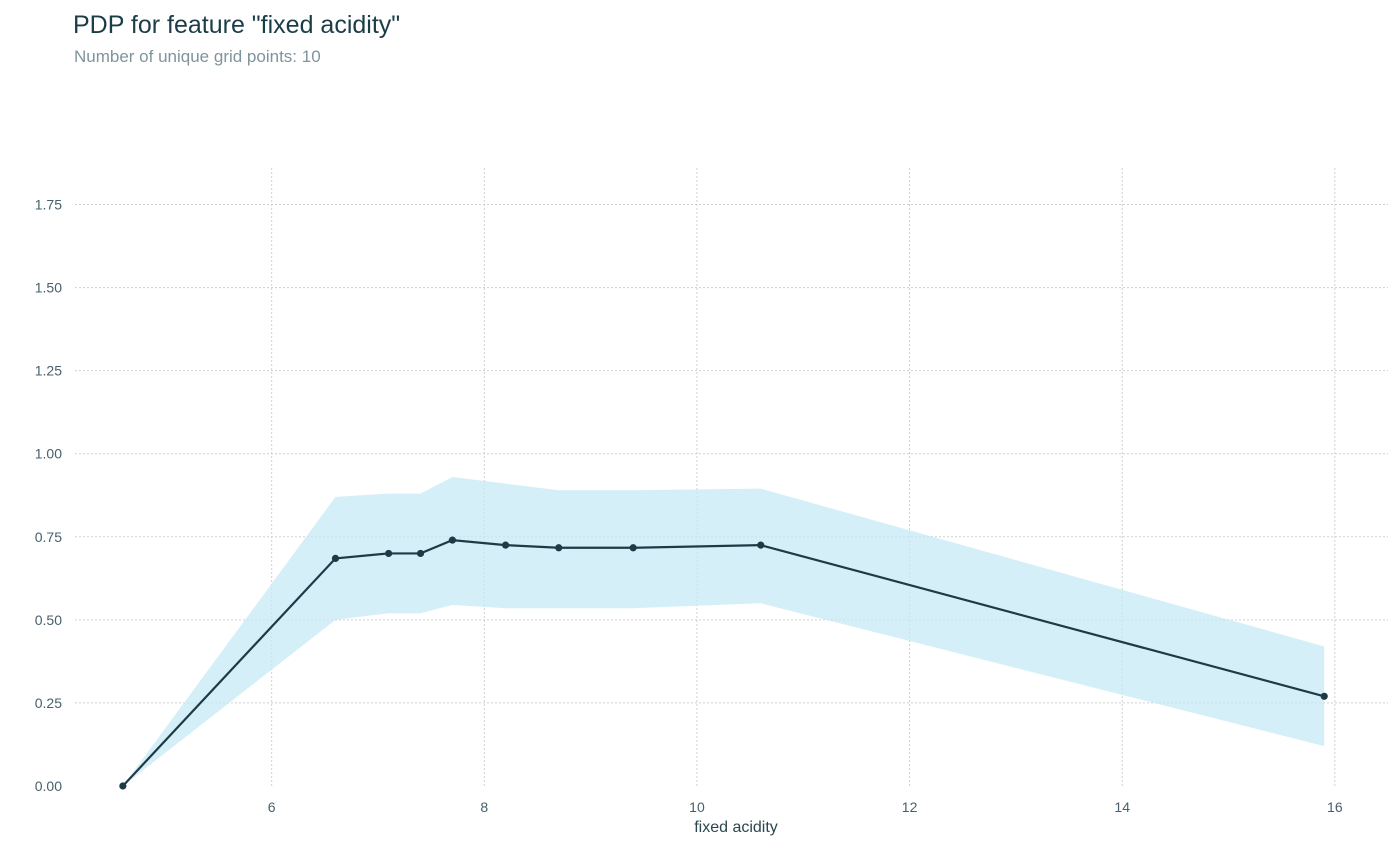 This screenshot has height=851, width=1400. What do you see at coordinates (48, 454) in the screenshot?
I see `y-tick-label: 1.00` at bounding box center [48, 454].